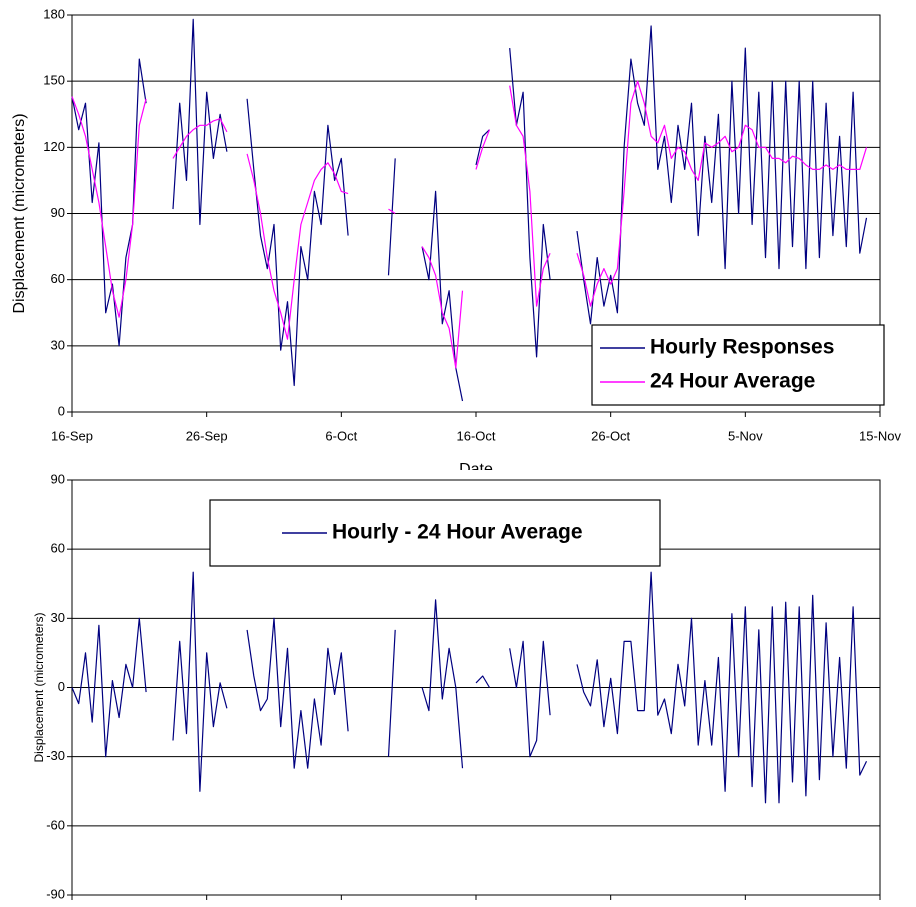 This screenshot has height=907, width=916. Describe the element at coordinates (475, 435) in the screenshot. I see `x-tick-label: 16-Oct` at that location.